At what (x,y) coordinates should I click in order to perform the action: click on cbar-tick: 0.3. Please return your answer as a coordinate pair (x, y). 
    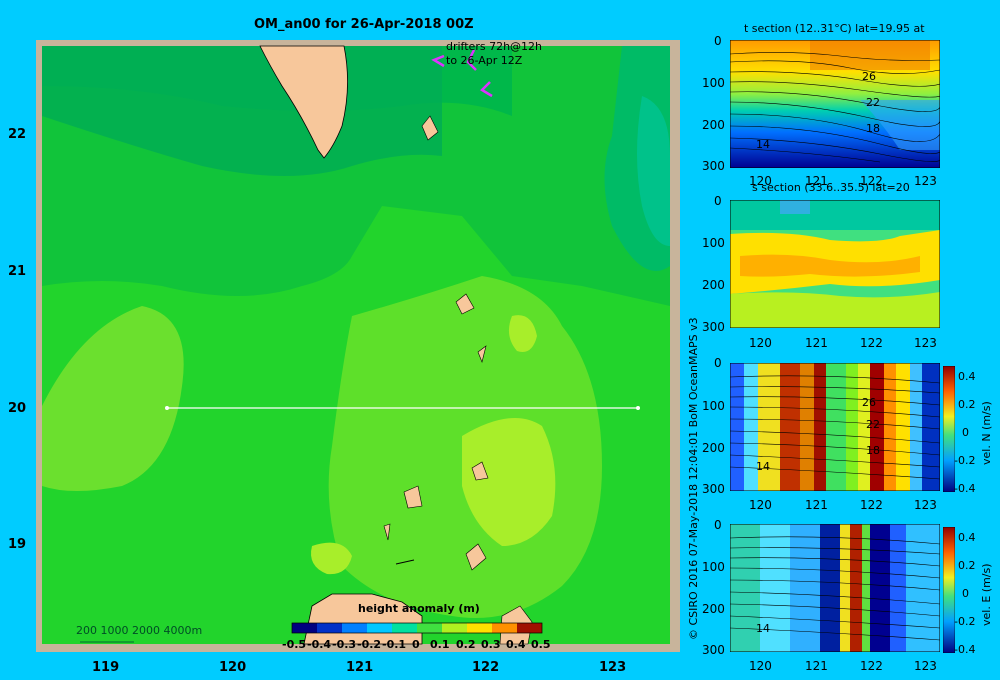
    Looking at the image, I should click on (491, 644).